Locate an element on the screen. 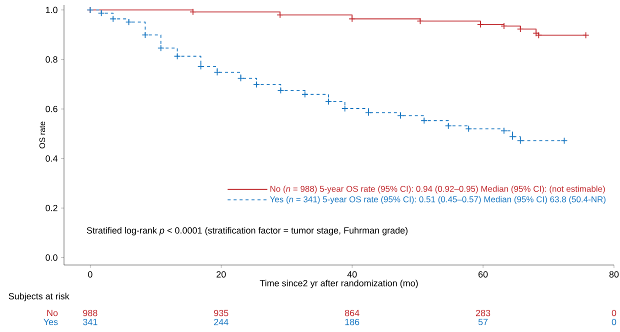 The width and height of the screenshot is (620, 332). text: 864 is located at coordinates (352, 313).